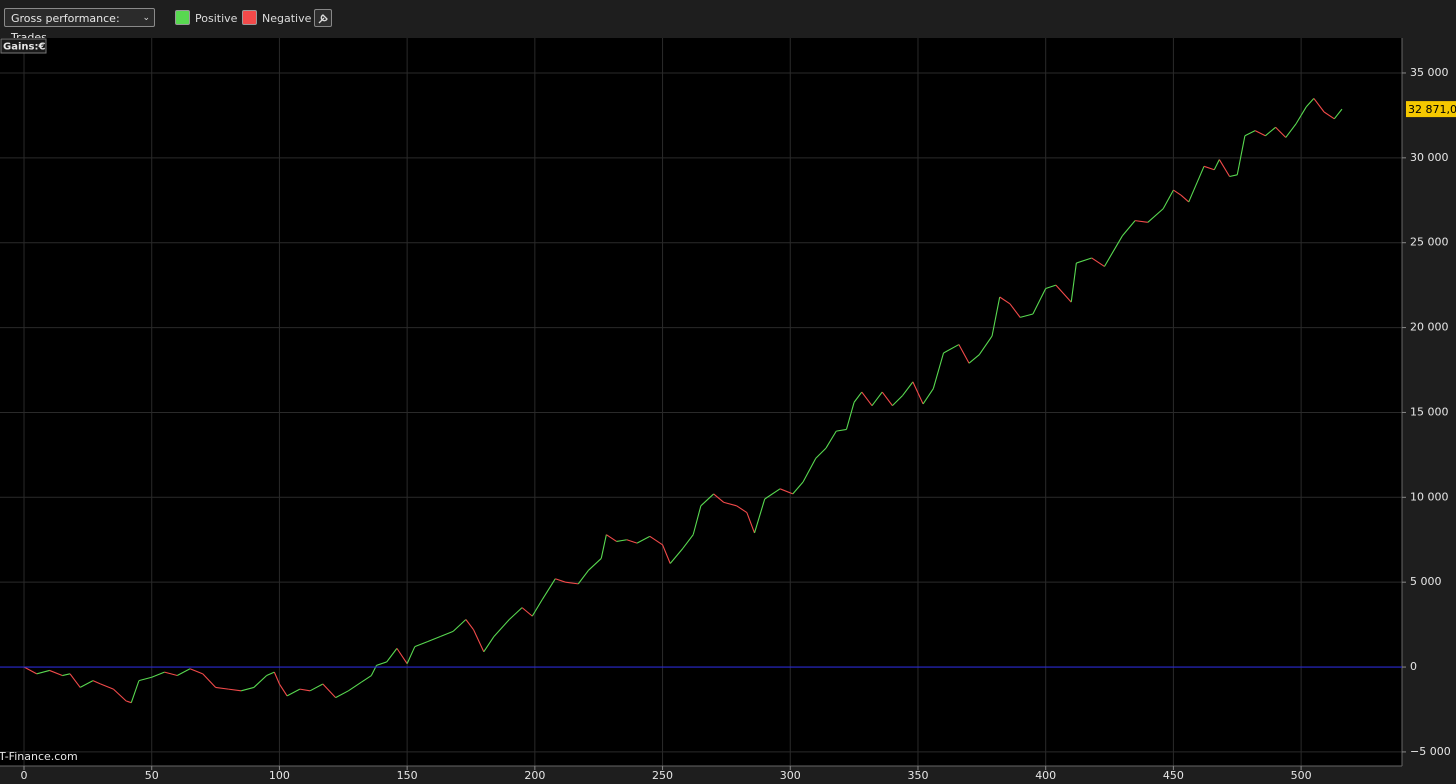  I want to click on legend-item: Positive, so click(206, 18).